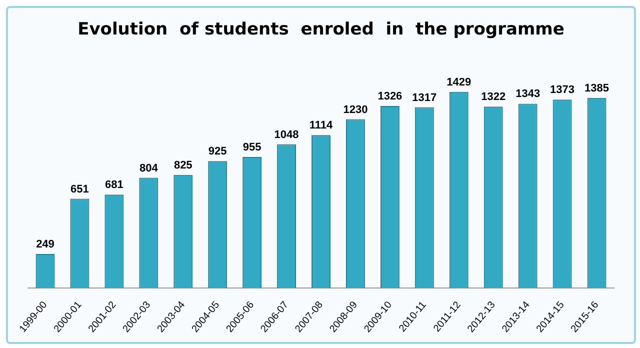 The width and height of the screenshot is (640, 348). I want to click on data-label: 249, so click(45, 244).